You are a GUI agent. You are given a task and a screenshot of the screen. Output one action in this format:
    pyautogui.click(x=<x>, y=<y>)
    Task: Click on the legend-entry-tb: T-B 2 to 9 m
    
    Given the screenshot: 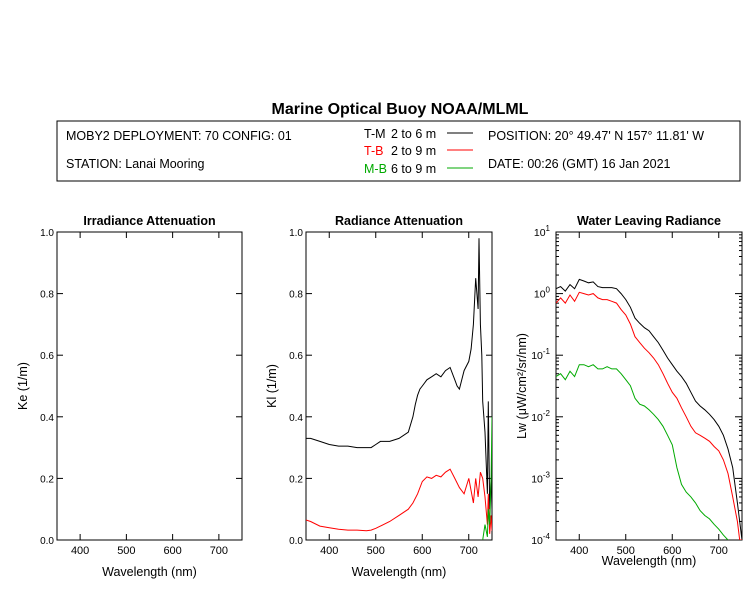 What is the action you would take?
    pyautogui.click(x=418, y=151)
    